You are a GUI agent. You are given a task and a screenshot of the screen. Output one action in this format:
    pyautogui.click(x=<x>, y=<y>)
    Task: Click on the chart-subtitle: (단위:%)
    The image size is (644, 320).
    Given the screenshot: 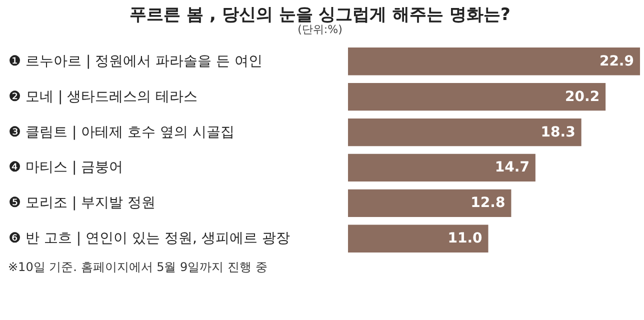 What is the action you would take?
    pyautogui.click(x=320, y=29)
    